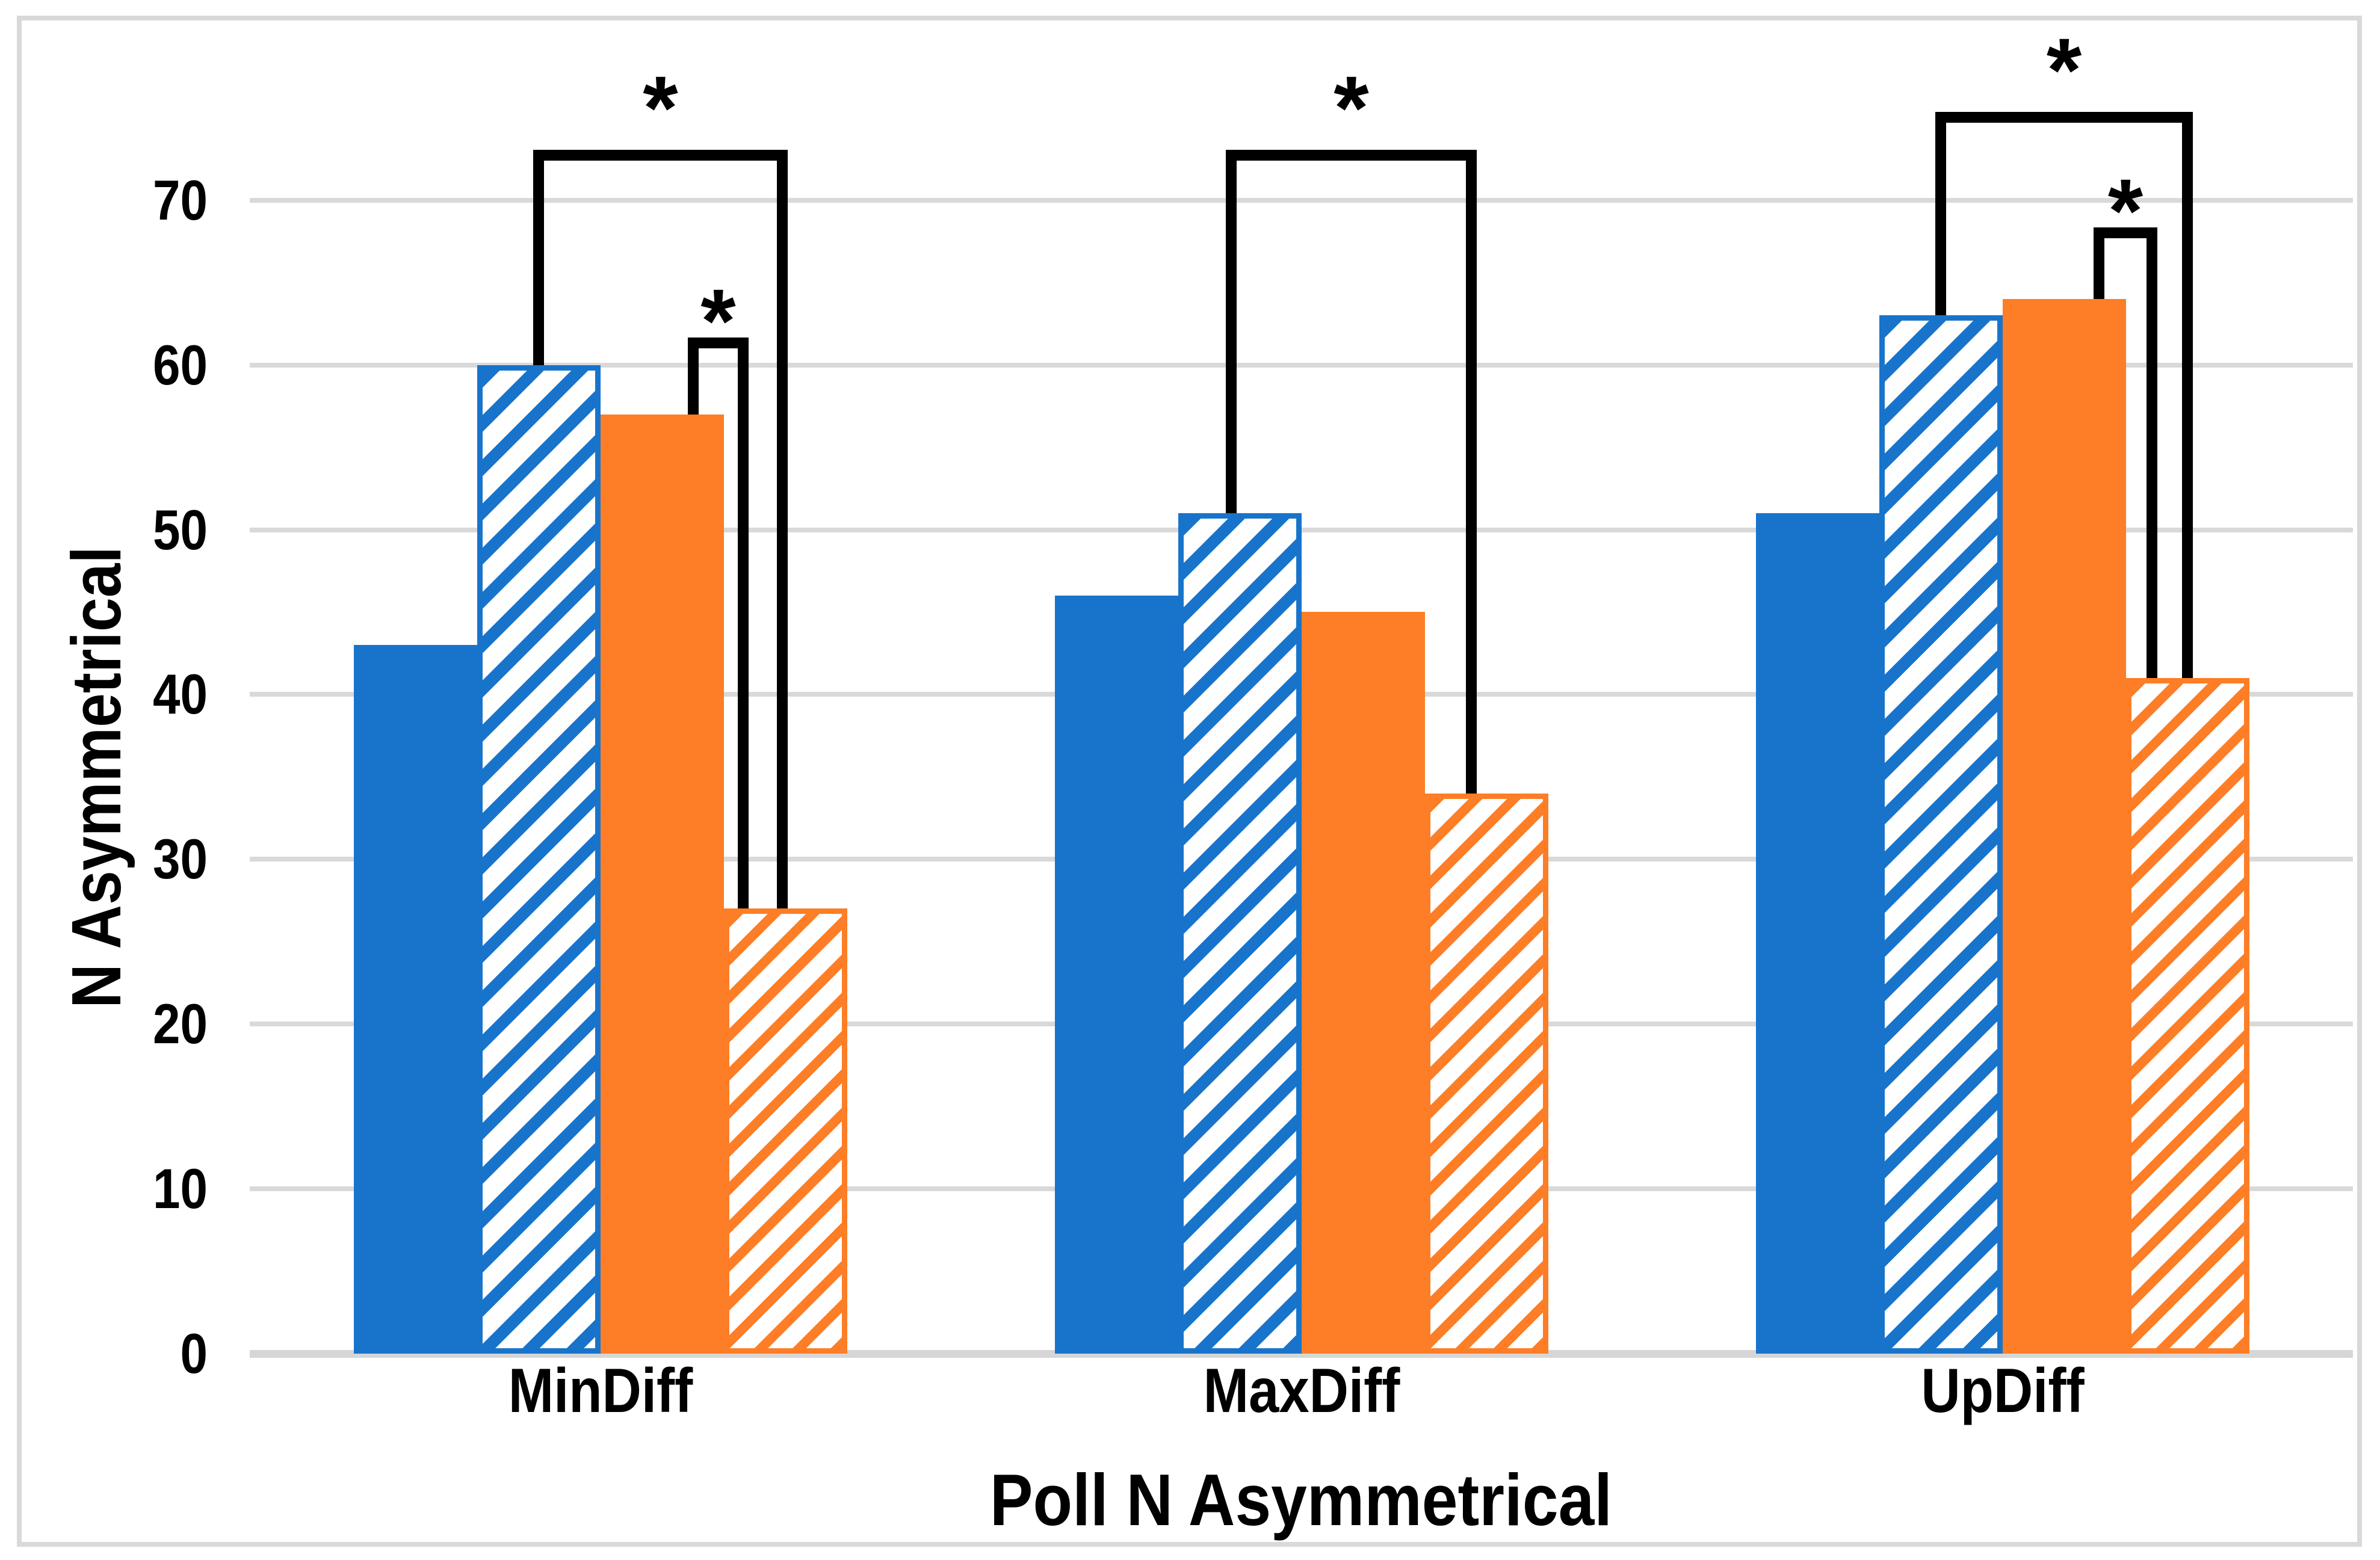 This screenshot has height=1560, width=2380. Describe the element at coordinates (785, 1131) in the screenshot. I see `bar-MinDiff-orange-hatched` at that location.